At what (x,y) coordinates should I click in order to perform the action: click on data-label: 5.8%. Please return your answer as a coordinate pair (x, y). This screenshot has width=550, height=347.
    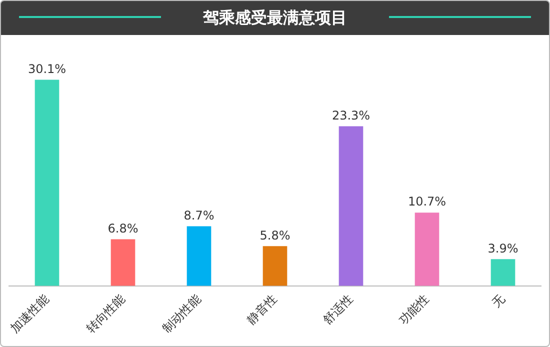
    Looking at the image, I should click on (275, 235).